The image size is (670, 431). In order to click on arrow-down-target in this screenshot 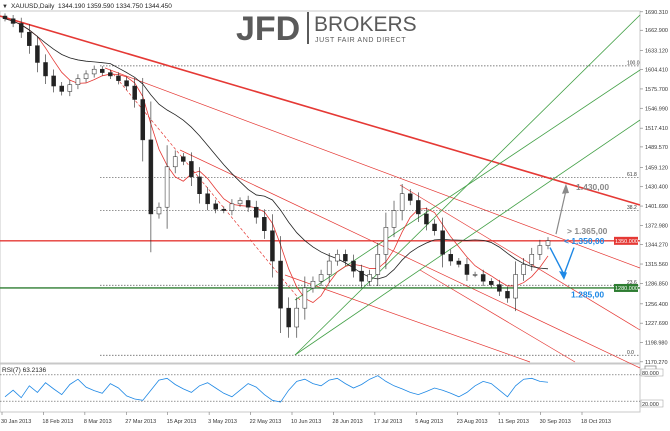, I will do `click(557, 261)`.